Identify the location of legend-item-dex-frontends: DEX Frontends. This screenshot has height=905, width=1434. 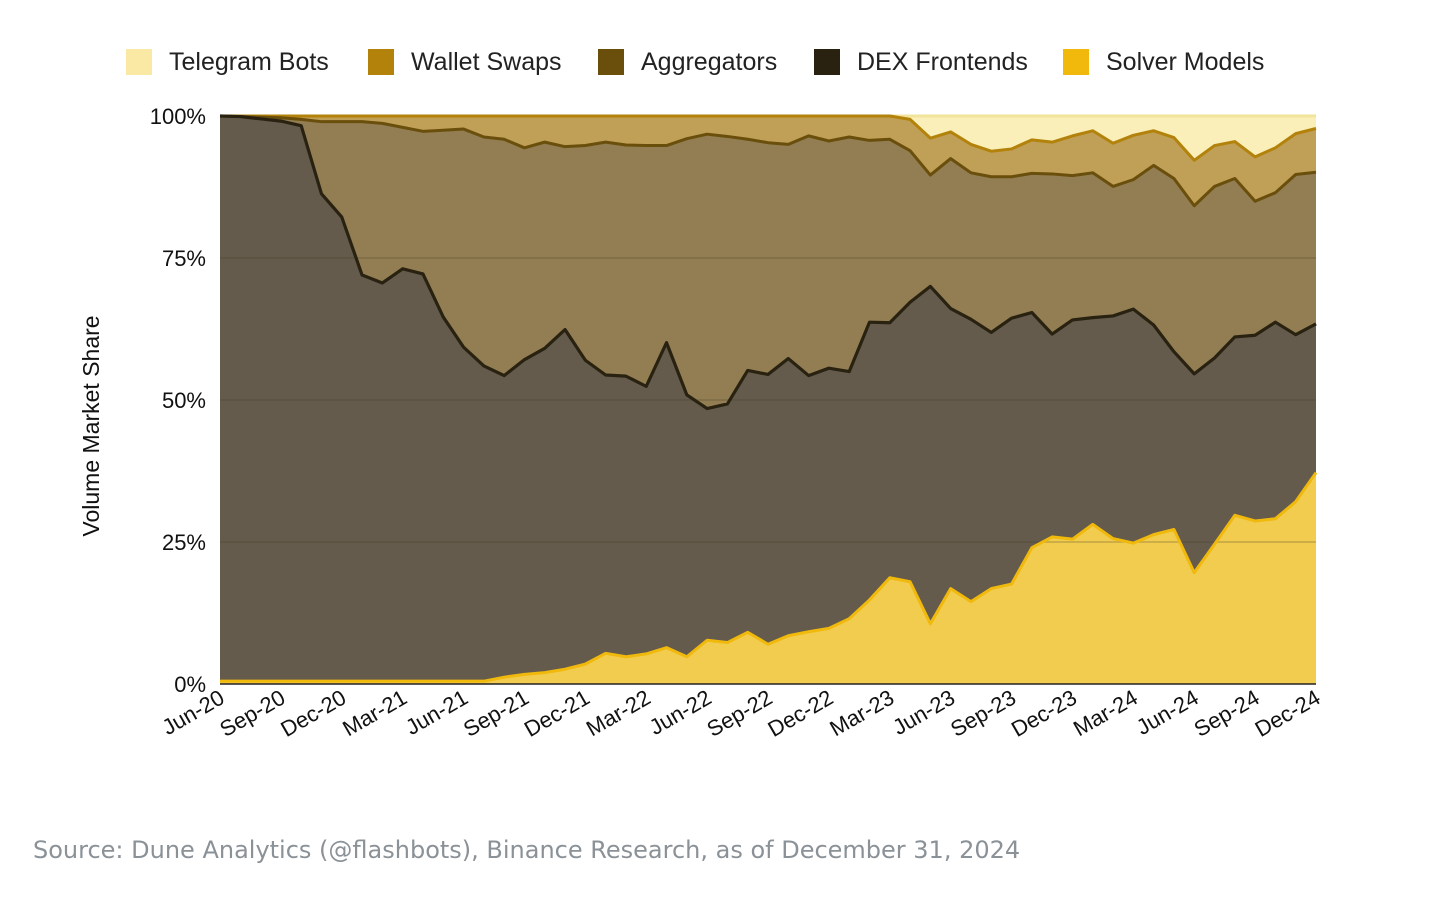
(921, 62).